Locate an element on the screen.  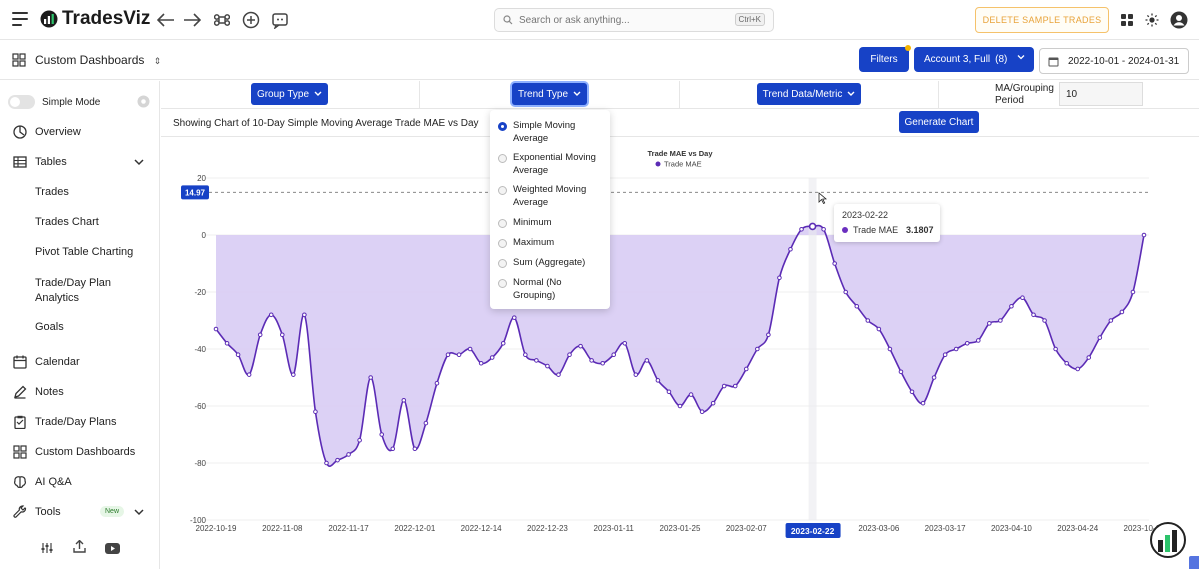
menu-item-minimum: Minimum is located at coordinates (552, 223).